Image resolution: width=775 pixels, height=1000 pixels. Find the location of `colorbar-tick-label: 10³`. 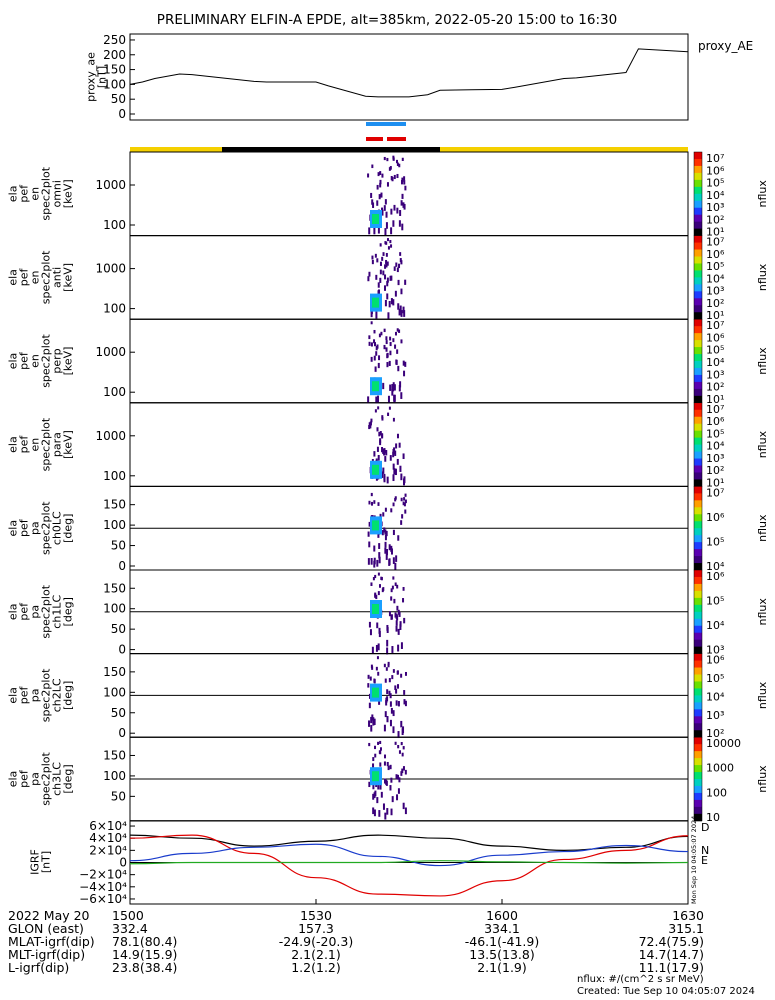

colorbar-tick-label: 10³ is located at coordinates (715, 207).